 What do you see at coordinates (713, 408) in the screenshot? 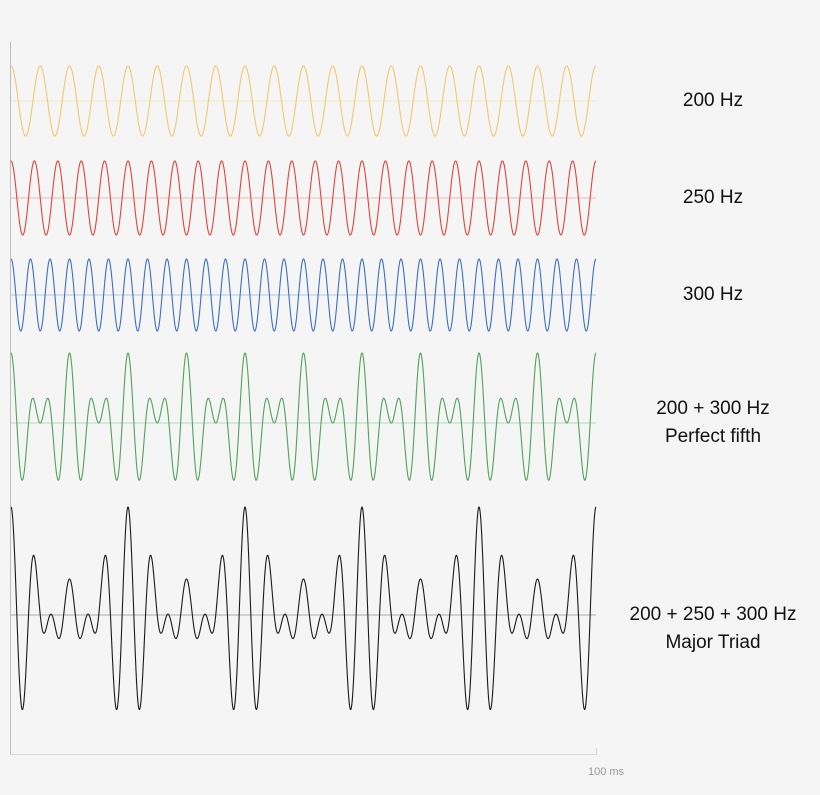
I see `series-label-200-300-hz: 200 + 300 Hz` at bounding box center [713, 408].